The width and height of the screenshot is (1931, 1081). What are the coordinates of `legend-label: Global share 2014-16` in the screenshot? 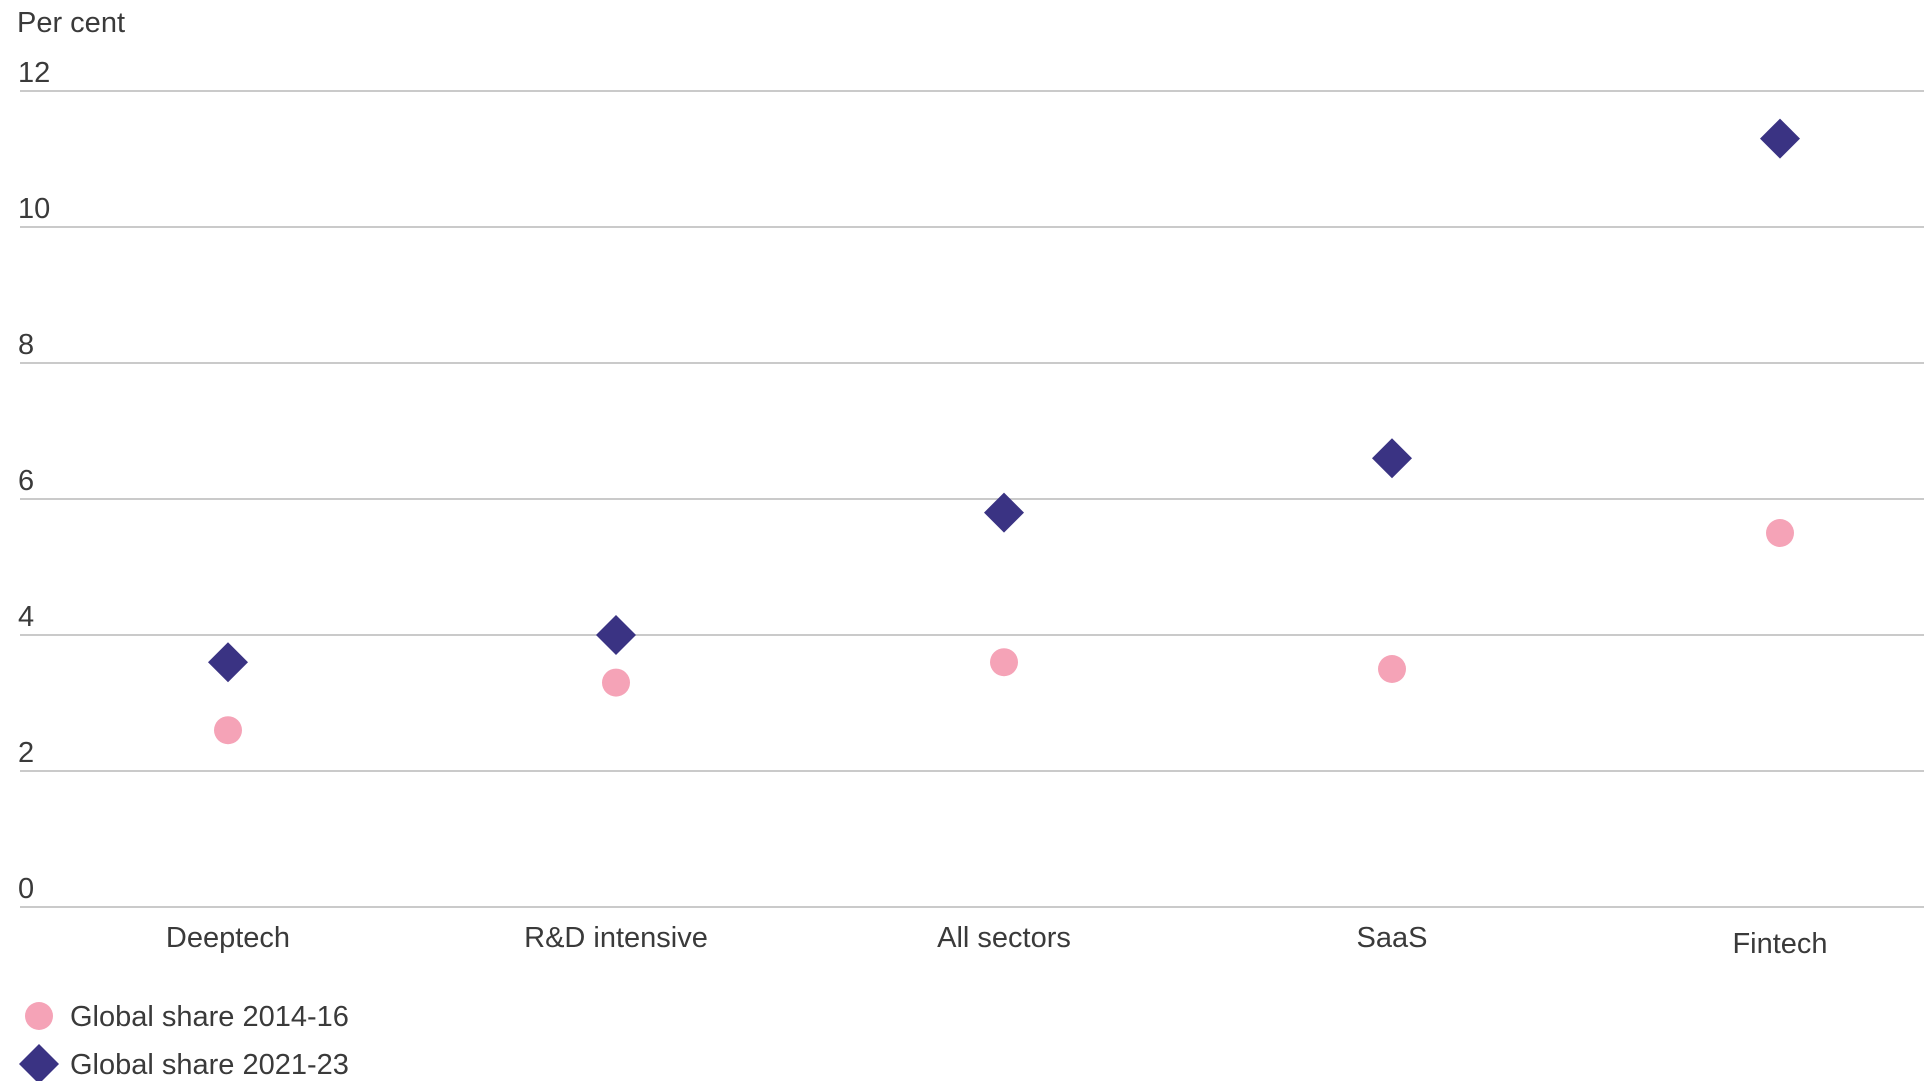 It's located at (209, 1017).